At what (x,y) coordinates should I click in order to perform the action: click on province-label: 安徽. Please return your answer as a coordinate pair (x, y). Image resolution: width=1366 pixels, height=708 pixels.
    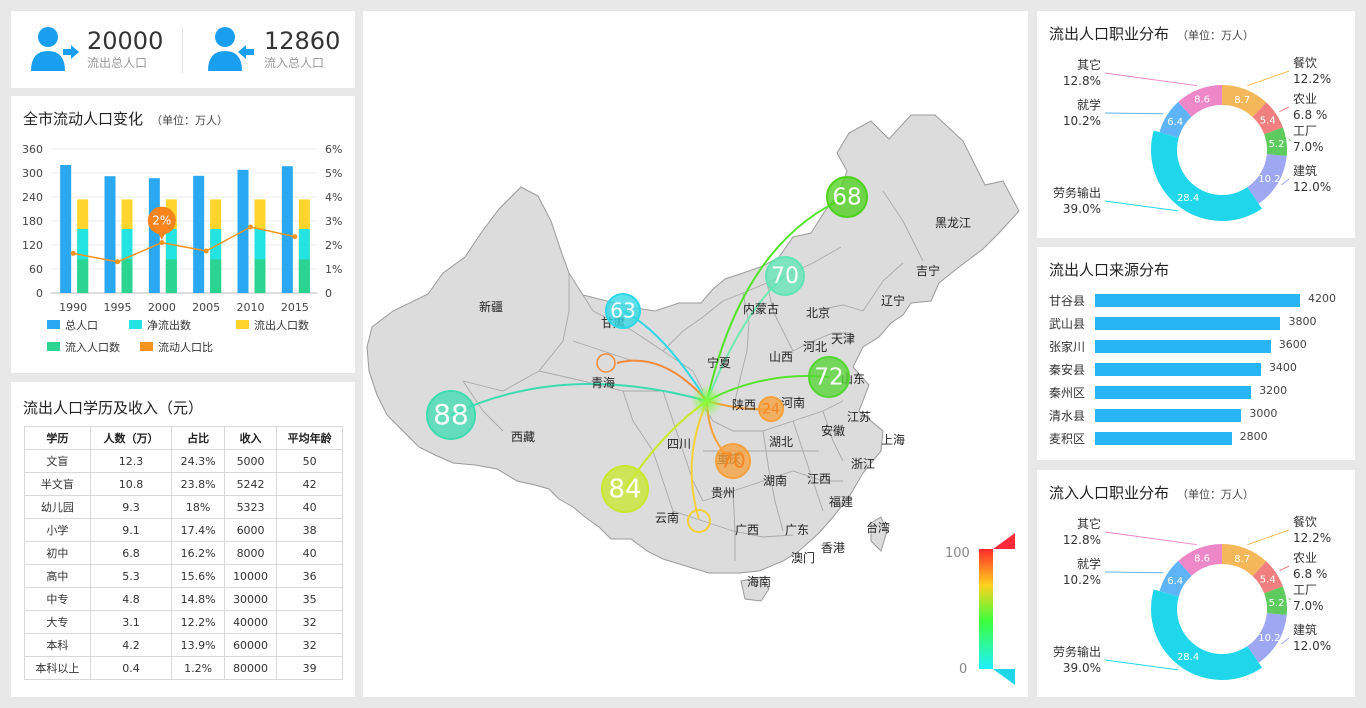
    Looking at the image, I should click on (833, 430).